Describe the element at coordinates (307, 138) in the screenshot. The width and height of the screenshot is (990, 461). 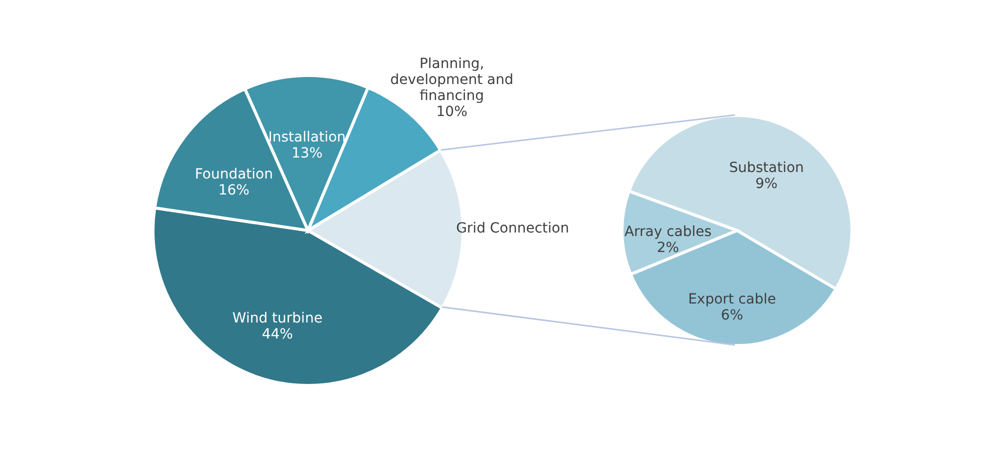
I see `slice-label: Installation` at that location.